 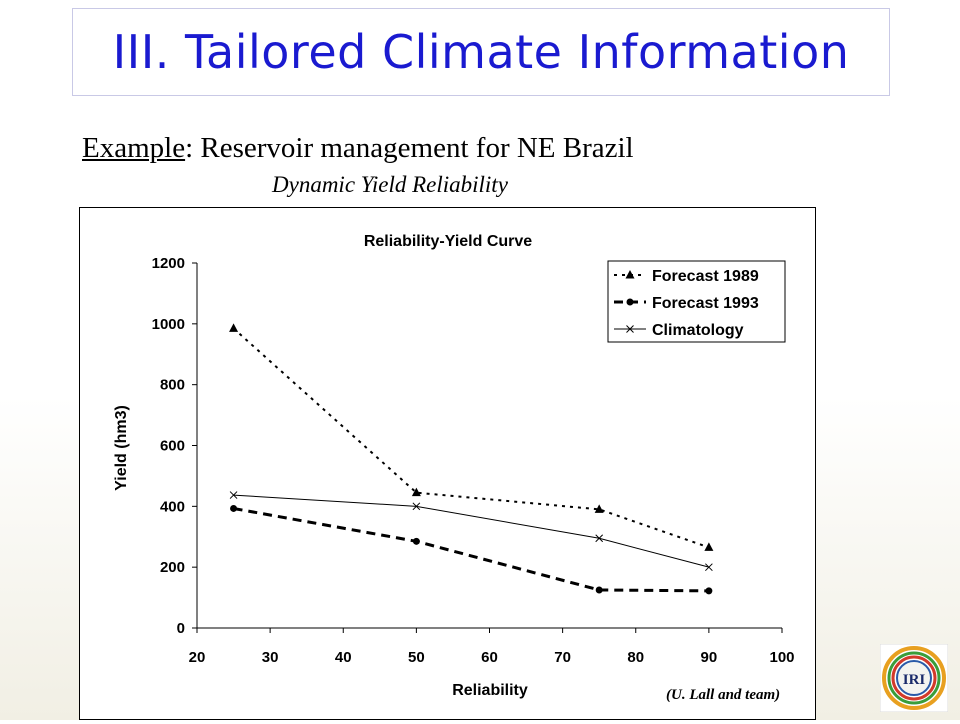 I want to click on y-tick-label: 400, so click(x=172, y=506).